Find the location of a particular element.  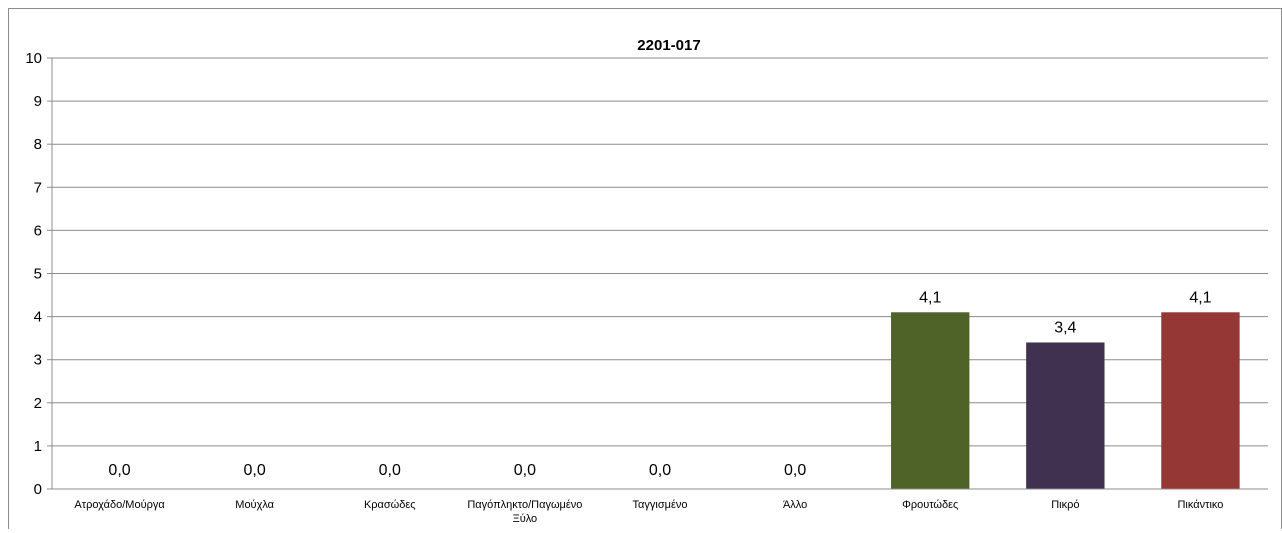

x-tick-label: Πικάντικο is located at coordinates (1200, 505).